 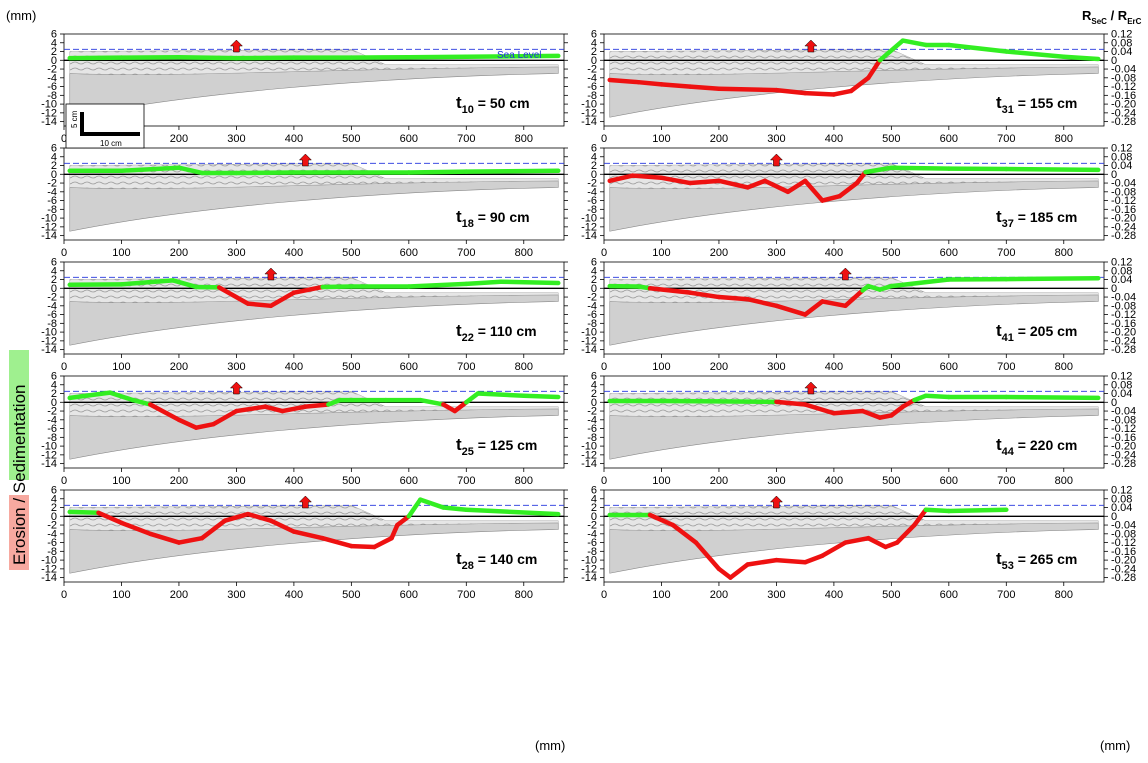 I want to click on bottom-axis-unit-right: (mm), so click(x=1115, y=745).